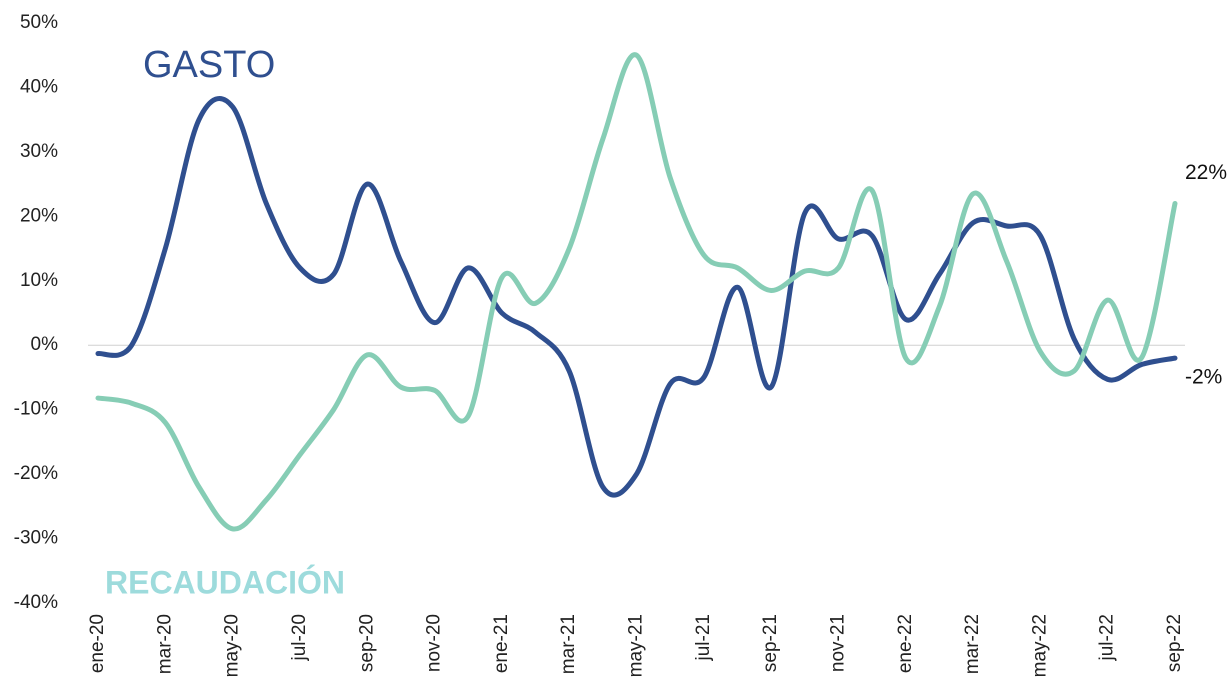 The width and height of the screenshot is (1232, 687). Describe the element at coordinates (36, 409) in the screenshot. I see `y-tick-label: -10%` at that location.